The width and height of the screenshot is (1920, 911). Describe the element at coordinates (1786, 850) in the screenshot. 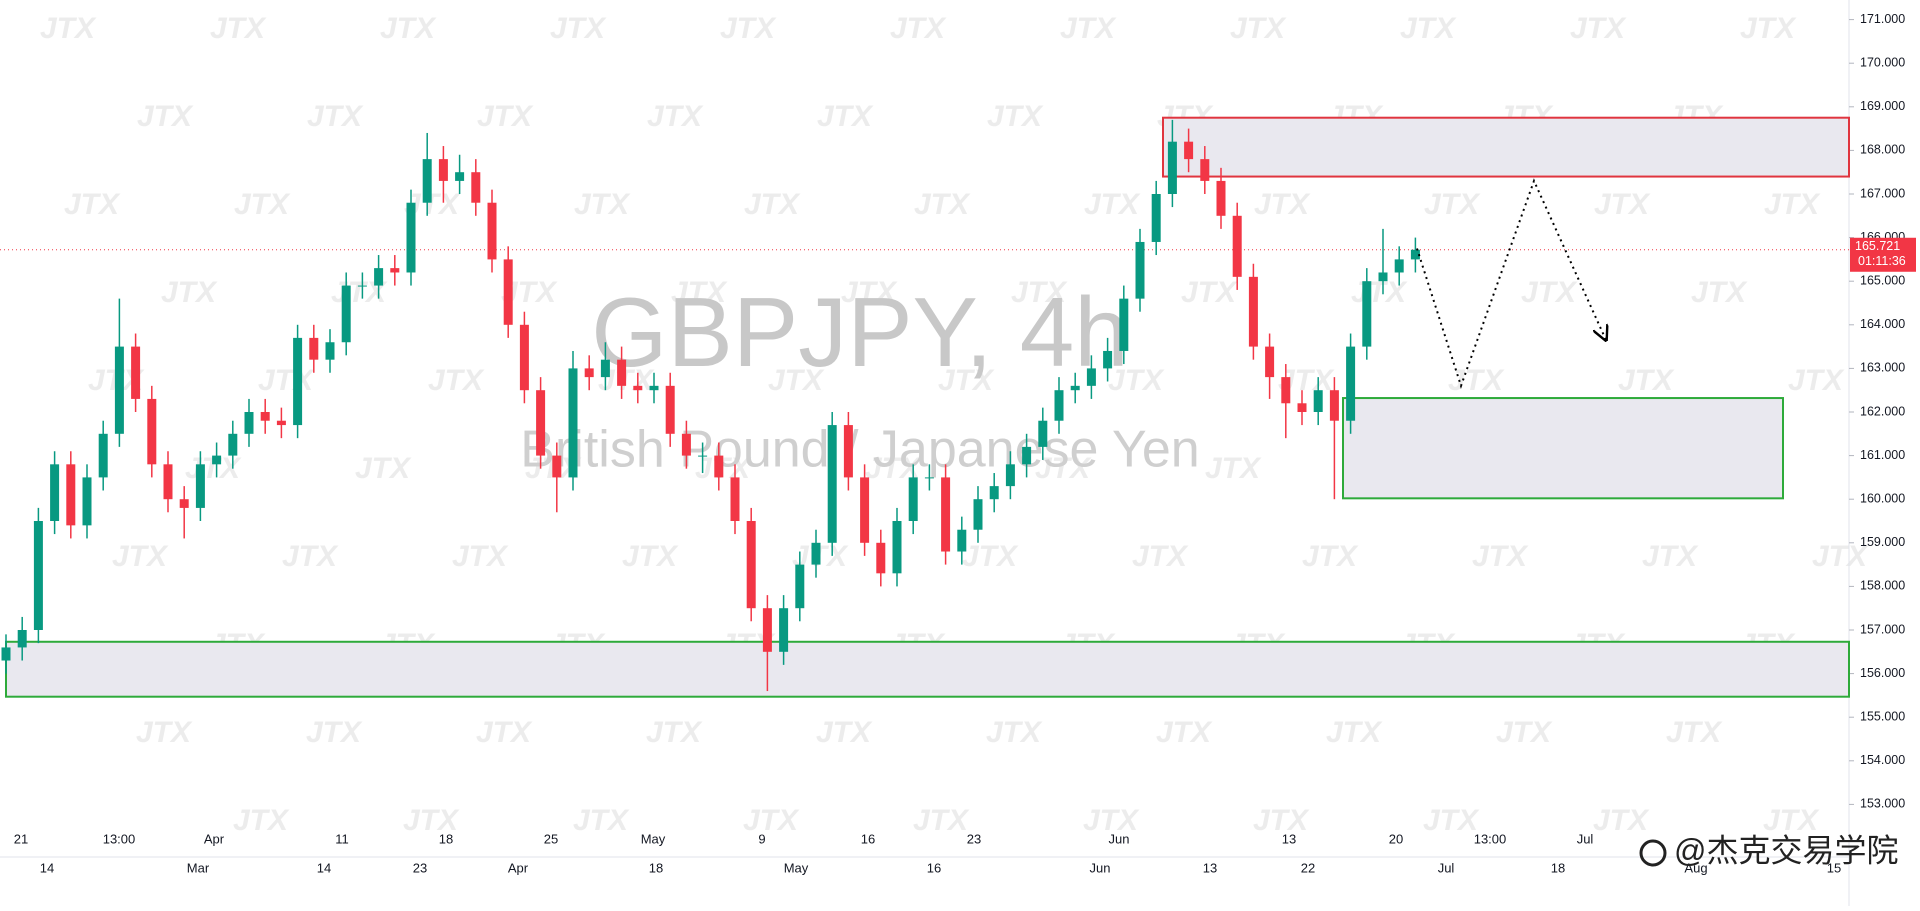

I see `brand: @杰克交易学院` at that location.